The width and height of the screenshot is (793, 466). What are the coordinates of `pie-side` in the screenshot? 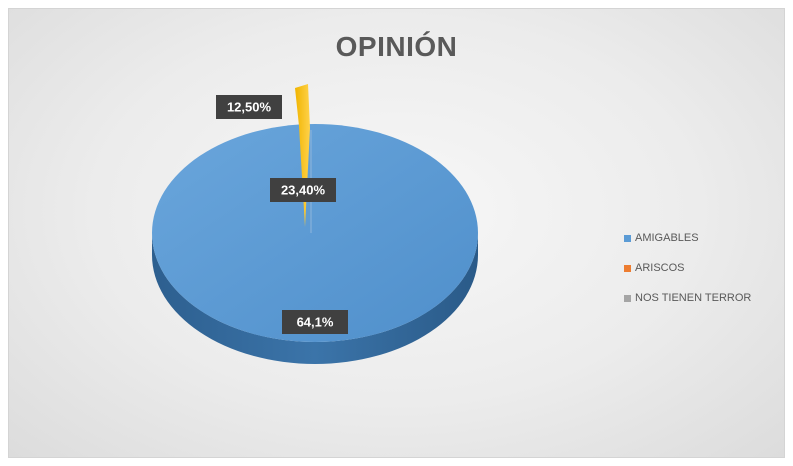 It's located at (315, 298).